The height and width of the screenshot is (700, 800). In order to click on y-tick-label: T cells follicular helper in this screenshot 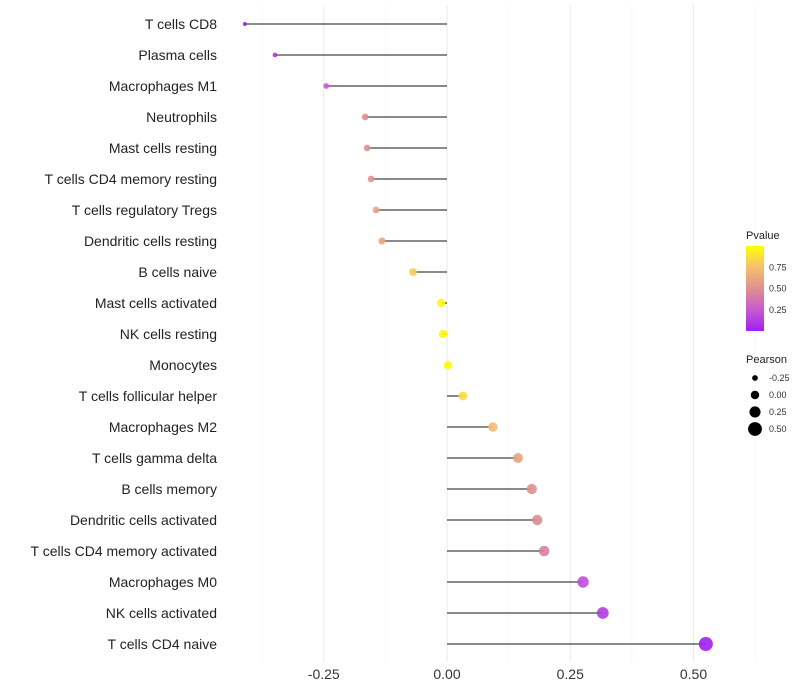, I will do `click(148, 396)`.